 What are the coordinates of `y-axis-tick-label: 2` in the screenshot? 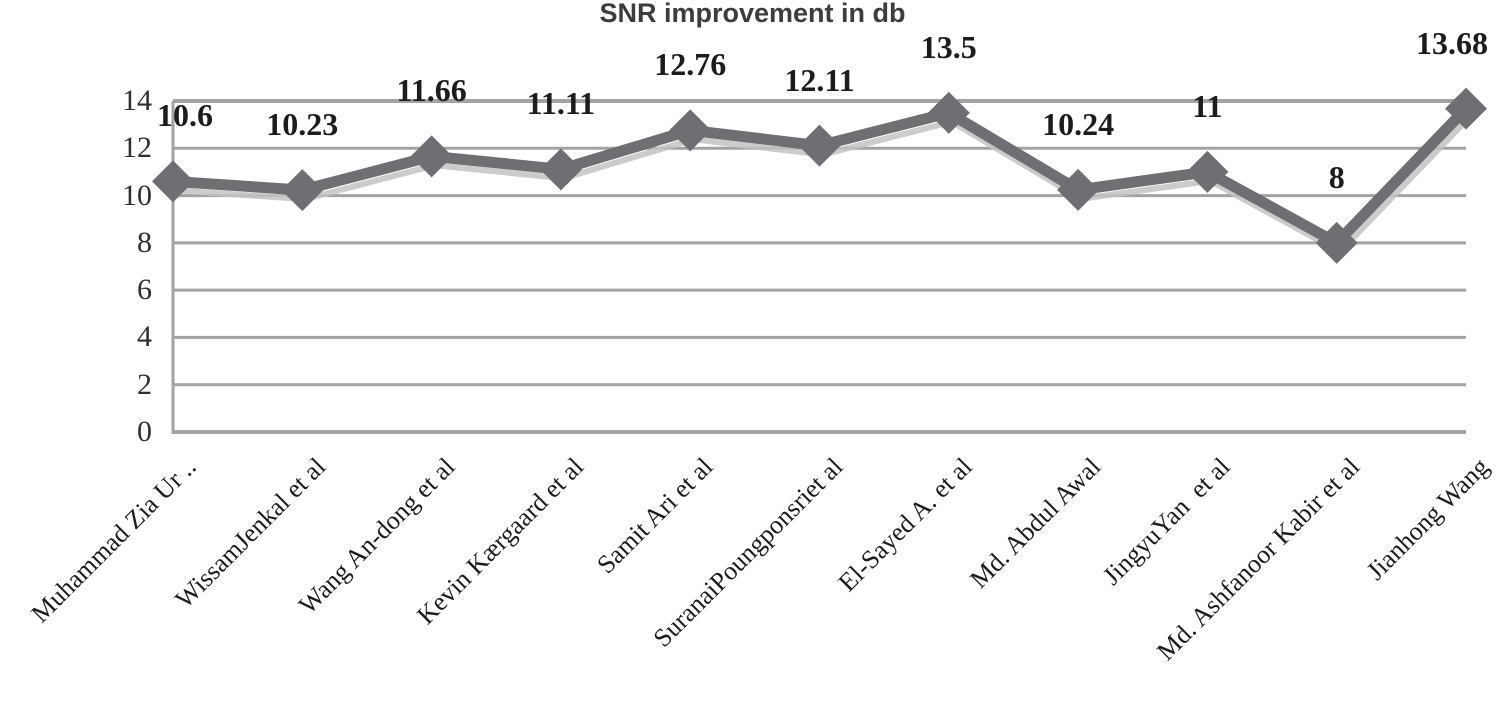 It's located at (144, 384).